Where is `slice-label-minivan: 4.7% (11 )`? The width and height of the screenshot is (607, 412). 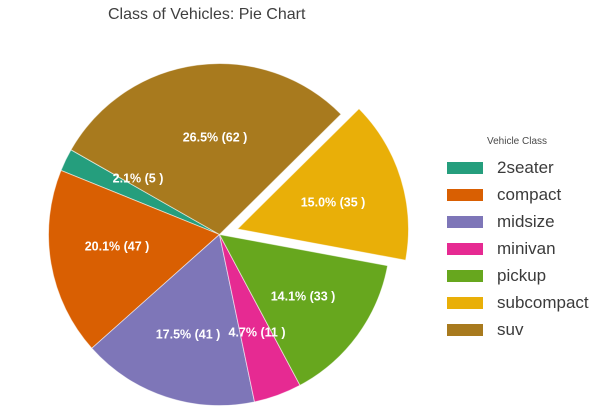
slice-label-minivan: 4.7% (11 ) is located at coordinates (257, 332).